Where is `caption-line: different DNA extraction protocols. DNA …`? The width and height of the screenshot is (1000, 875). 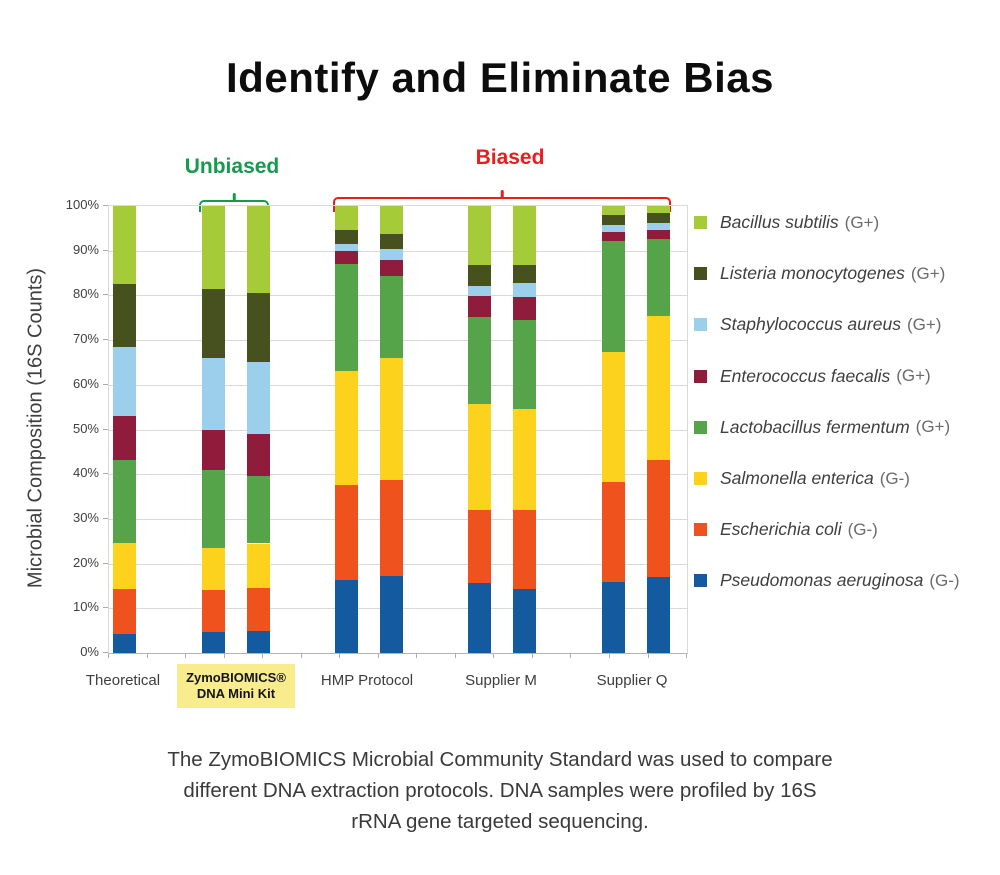
caption-line: different DNA extraction protocols. DNA … is located at coordinates (500, 790).